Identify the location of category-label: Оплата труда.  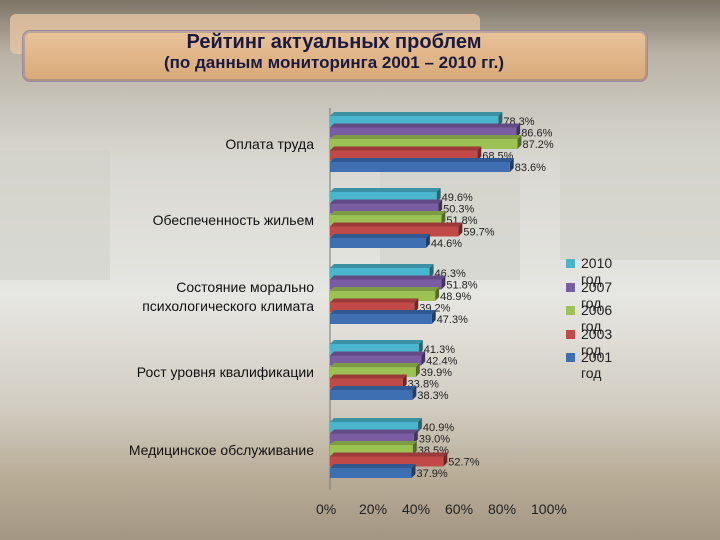
(177, 144).